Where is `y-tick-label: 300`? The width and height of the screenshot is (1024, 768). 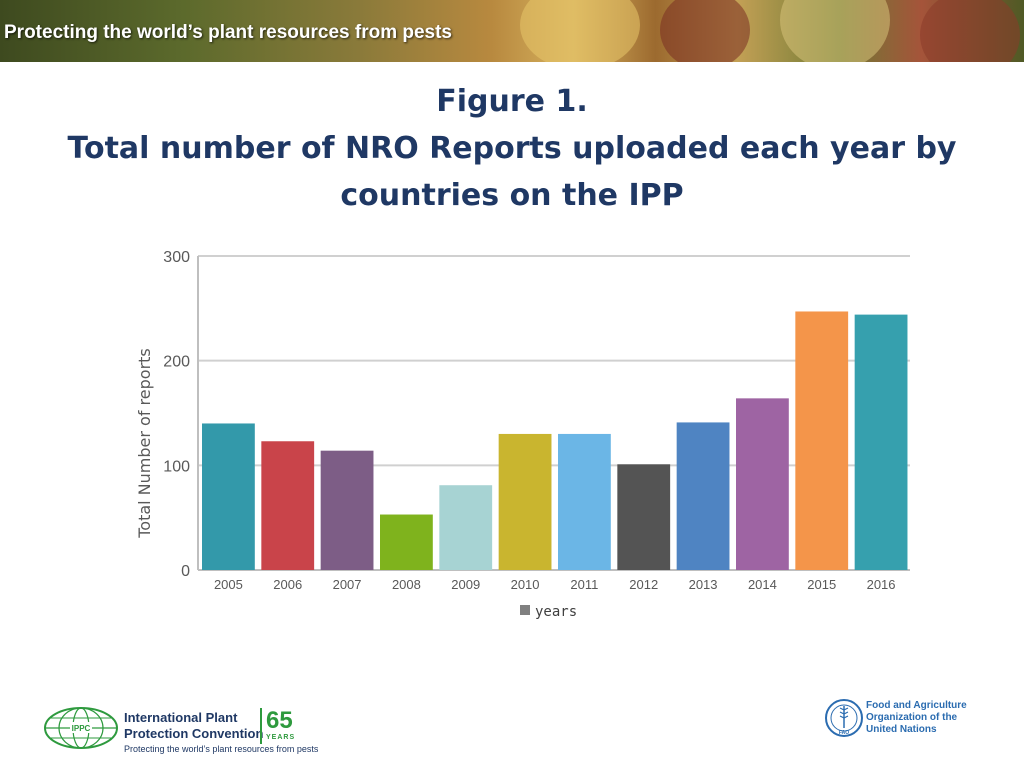 y-tick-label: 300 is located at coordinates (176, 257).